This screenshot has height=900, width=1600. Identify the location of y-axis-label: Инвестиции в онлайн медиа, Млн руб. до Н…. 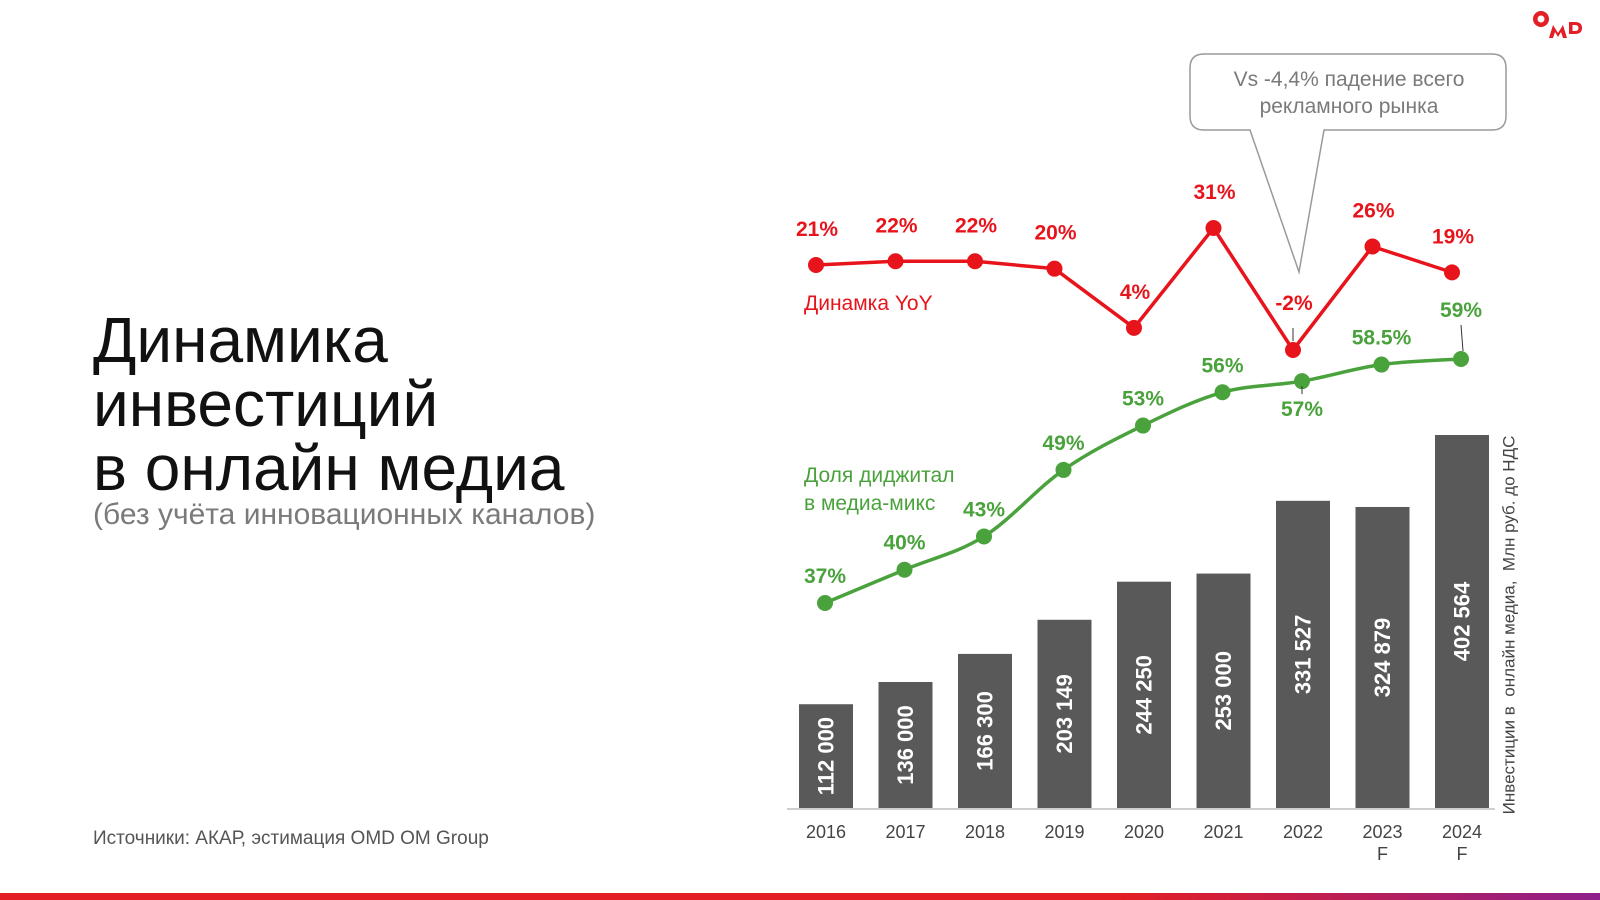
(1509, 625).